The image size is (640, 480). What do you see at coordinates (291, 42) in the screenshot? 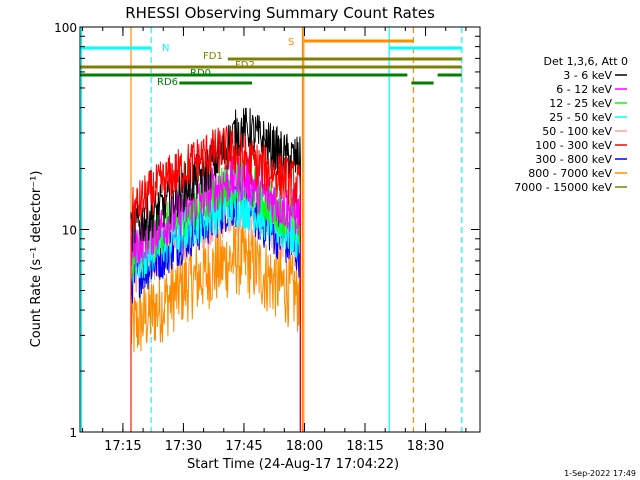
I see `flag-label-s: S` at bounding box center [291, 42].